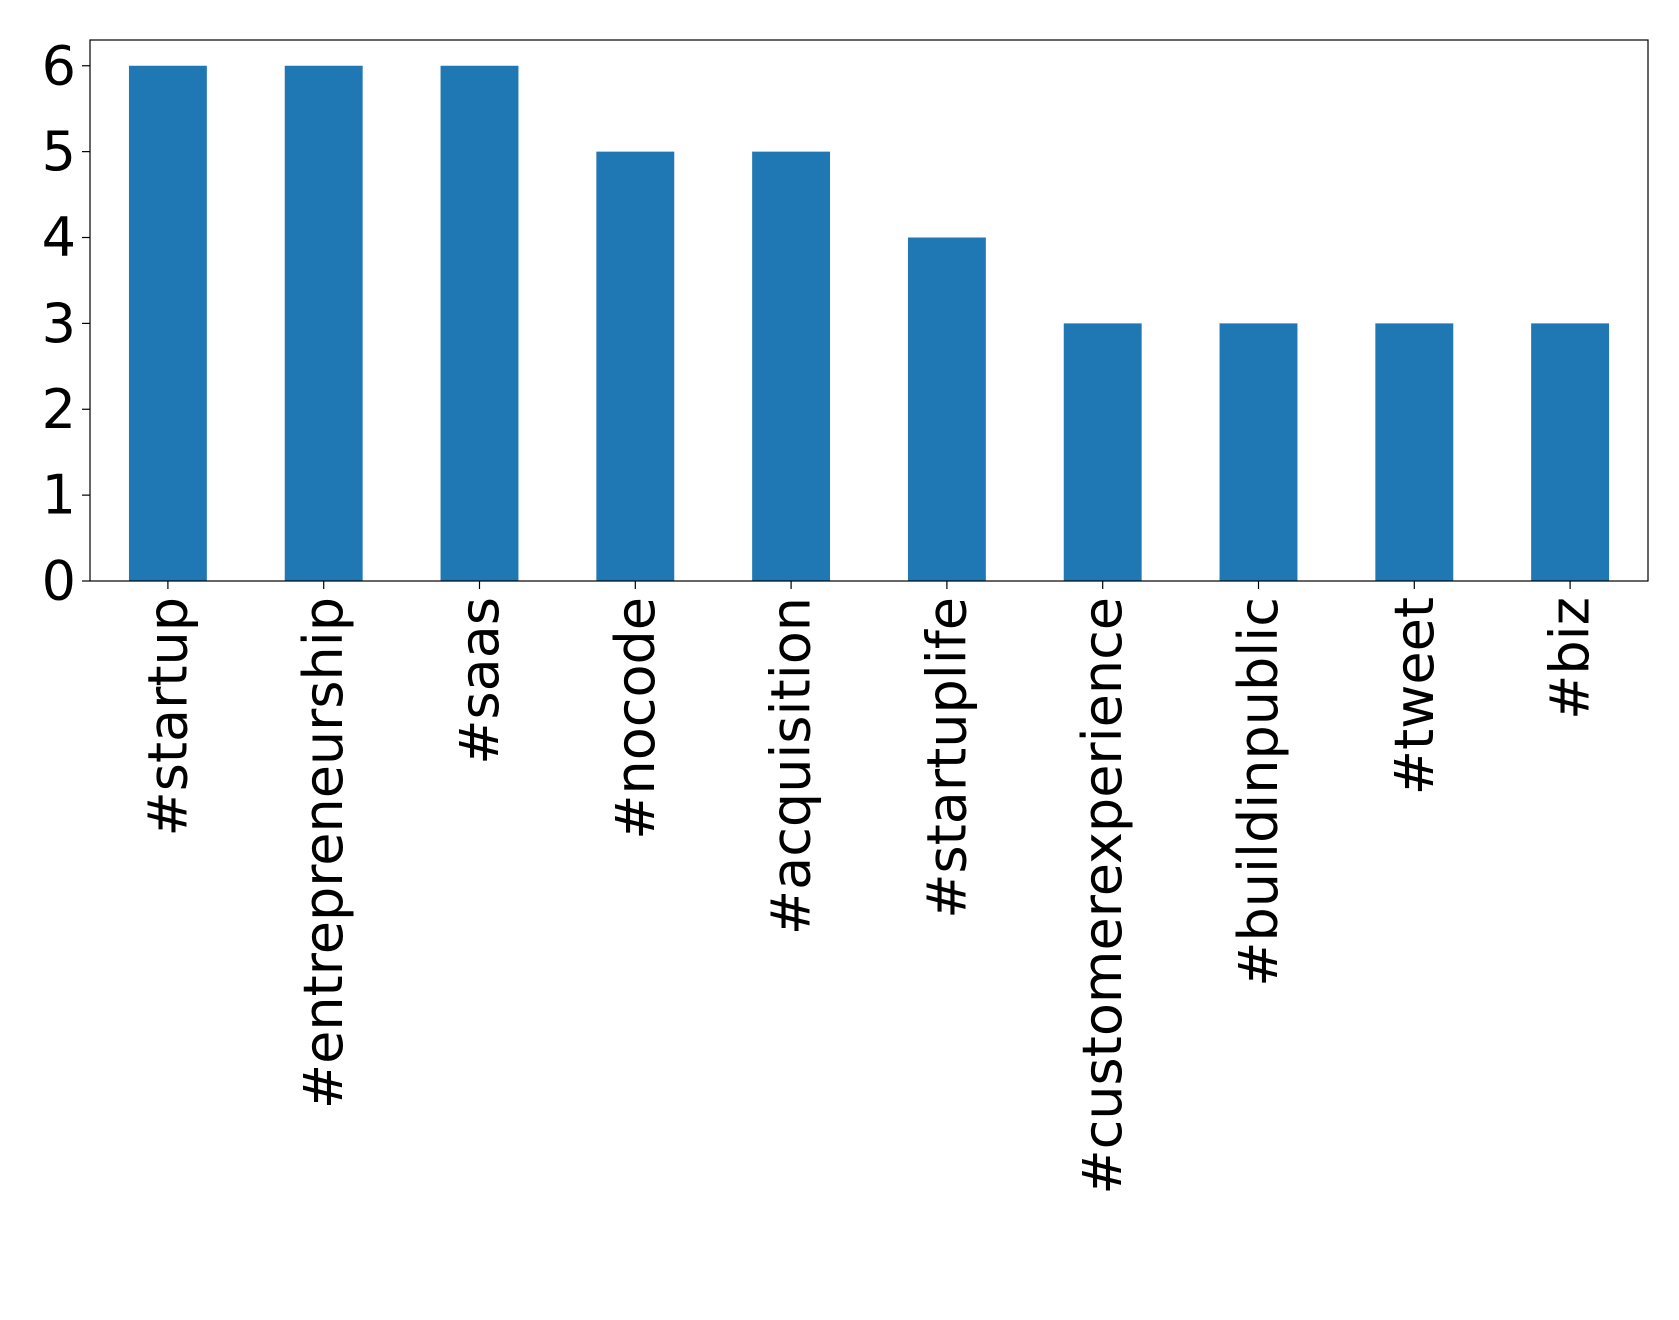  What do you see at coordinates (1102, 896) in the screenshot?
I see `x-tick-label: #customerexperience` at bounding box center [1102, 896].